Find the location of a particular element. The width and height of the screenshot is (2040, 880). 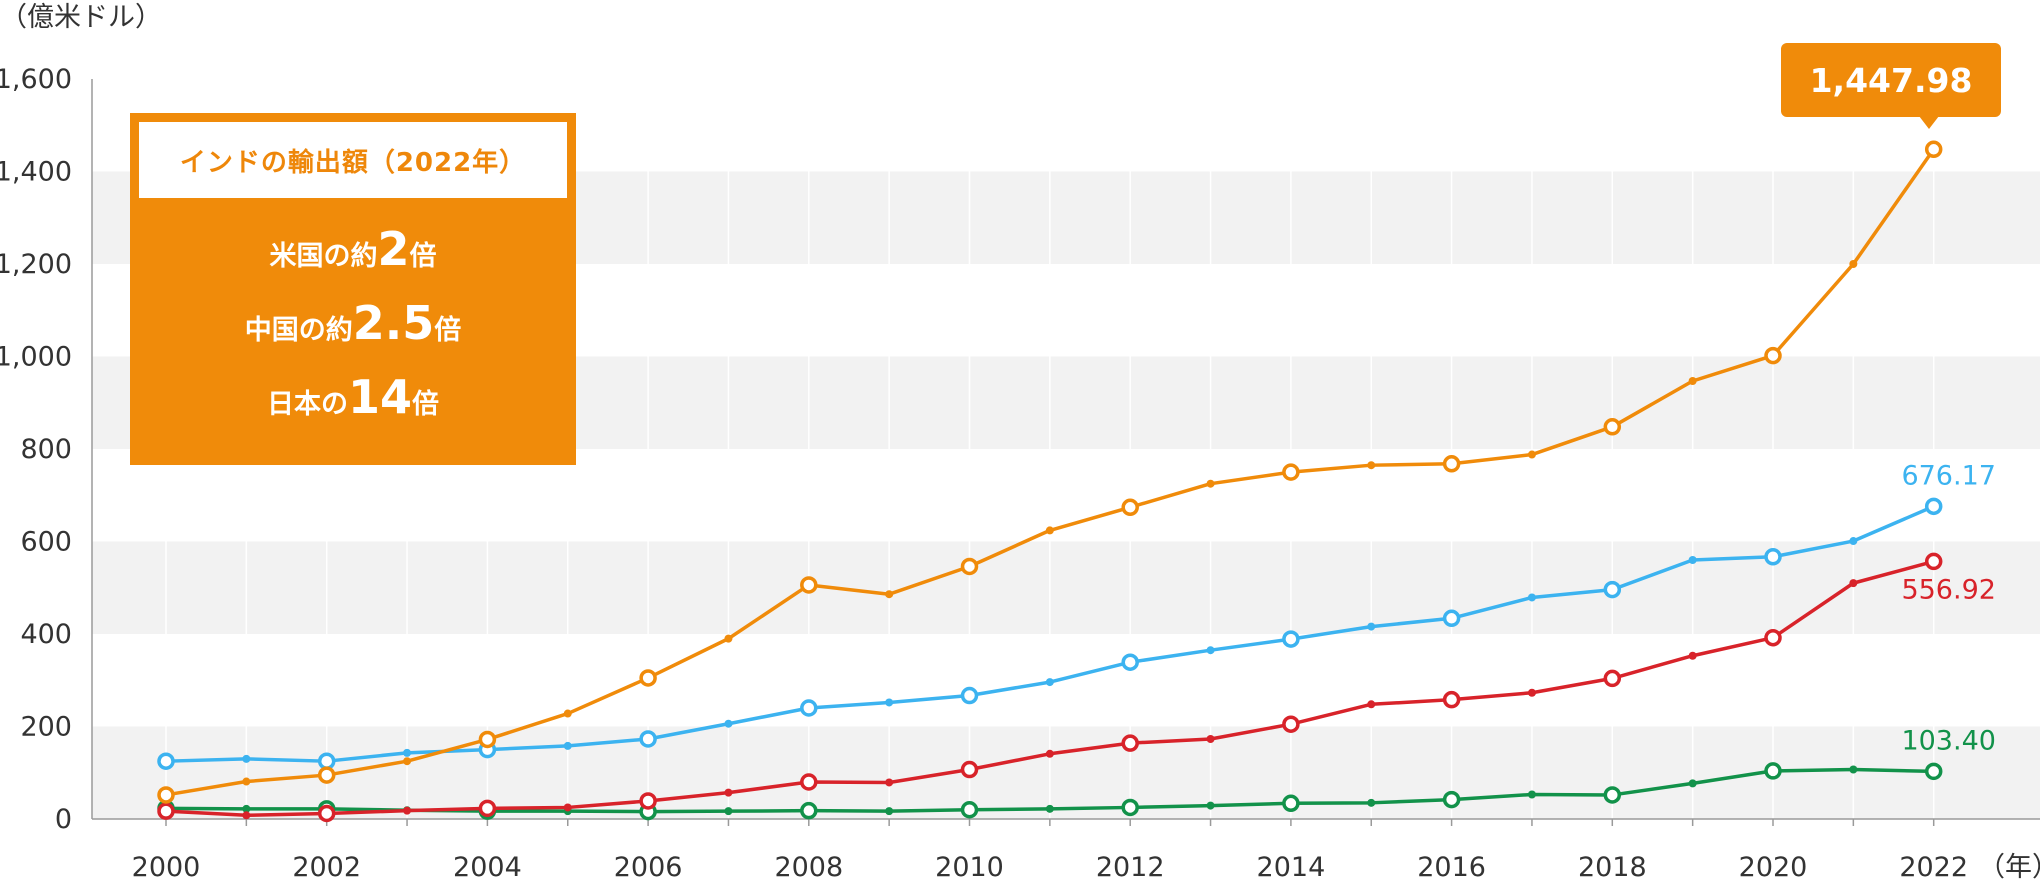

y-tick-label: 1,400 is located at coordinates (36, 172).